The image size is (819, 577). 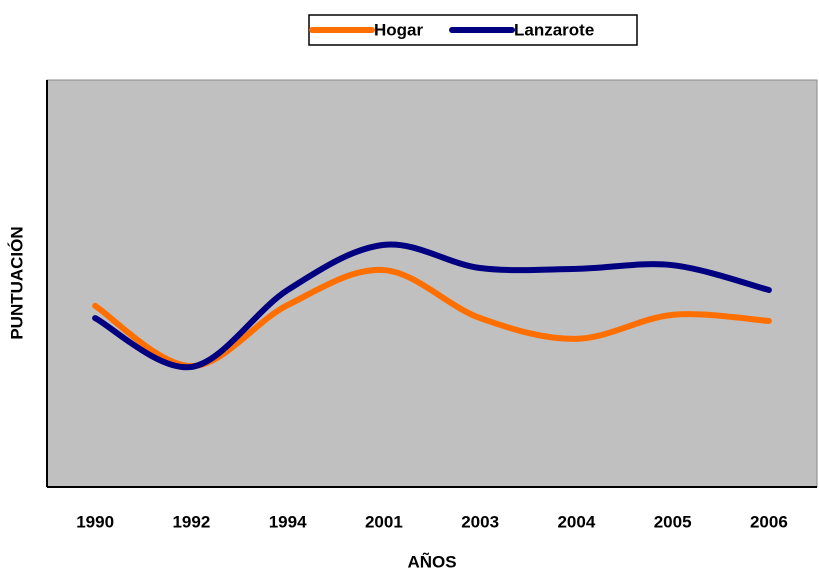 What do you see at coordinates (431, 561) in the screenshot?
I see `x-axis-label: AÑOS` at bounding box center [431, 561].